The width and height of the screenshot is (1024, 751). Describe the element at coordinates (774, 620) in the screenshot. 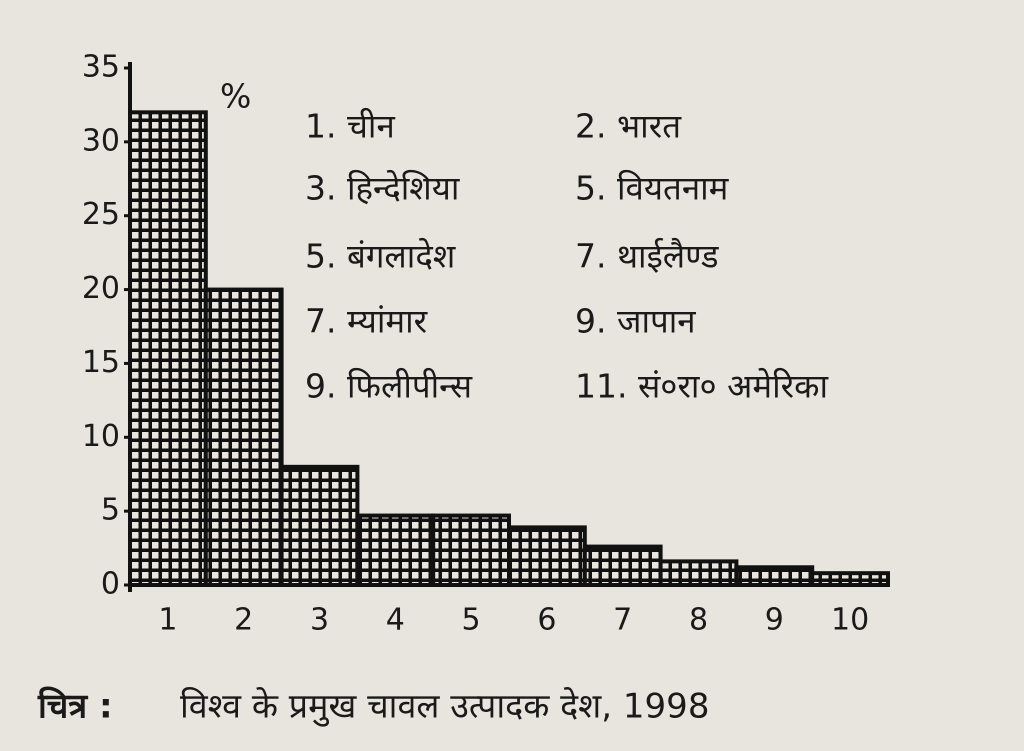

I see `x-tick-label: 9` at that location.